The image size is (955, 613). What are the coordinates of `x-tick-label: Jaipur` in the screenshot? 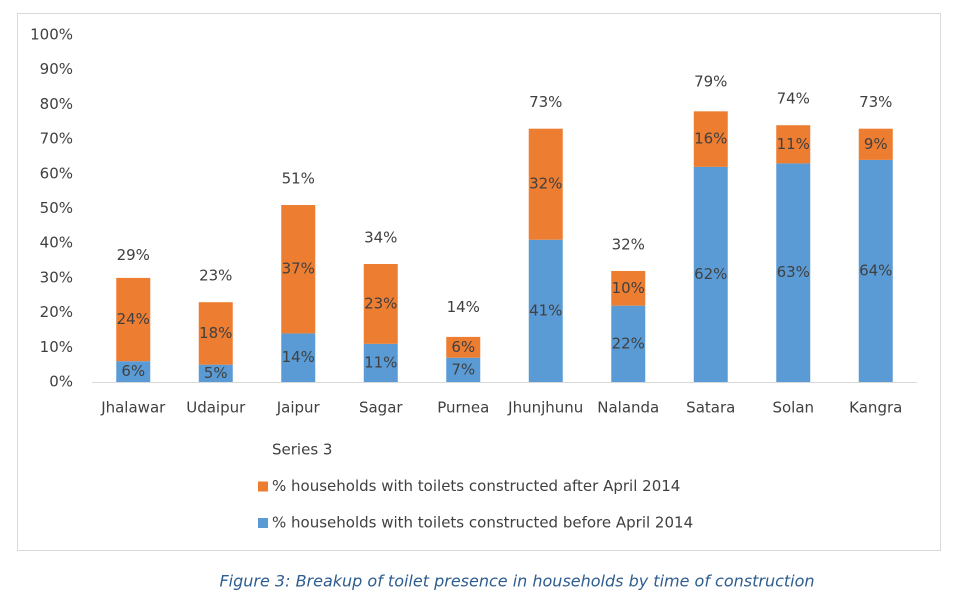 It's located at (298, 408).